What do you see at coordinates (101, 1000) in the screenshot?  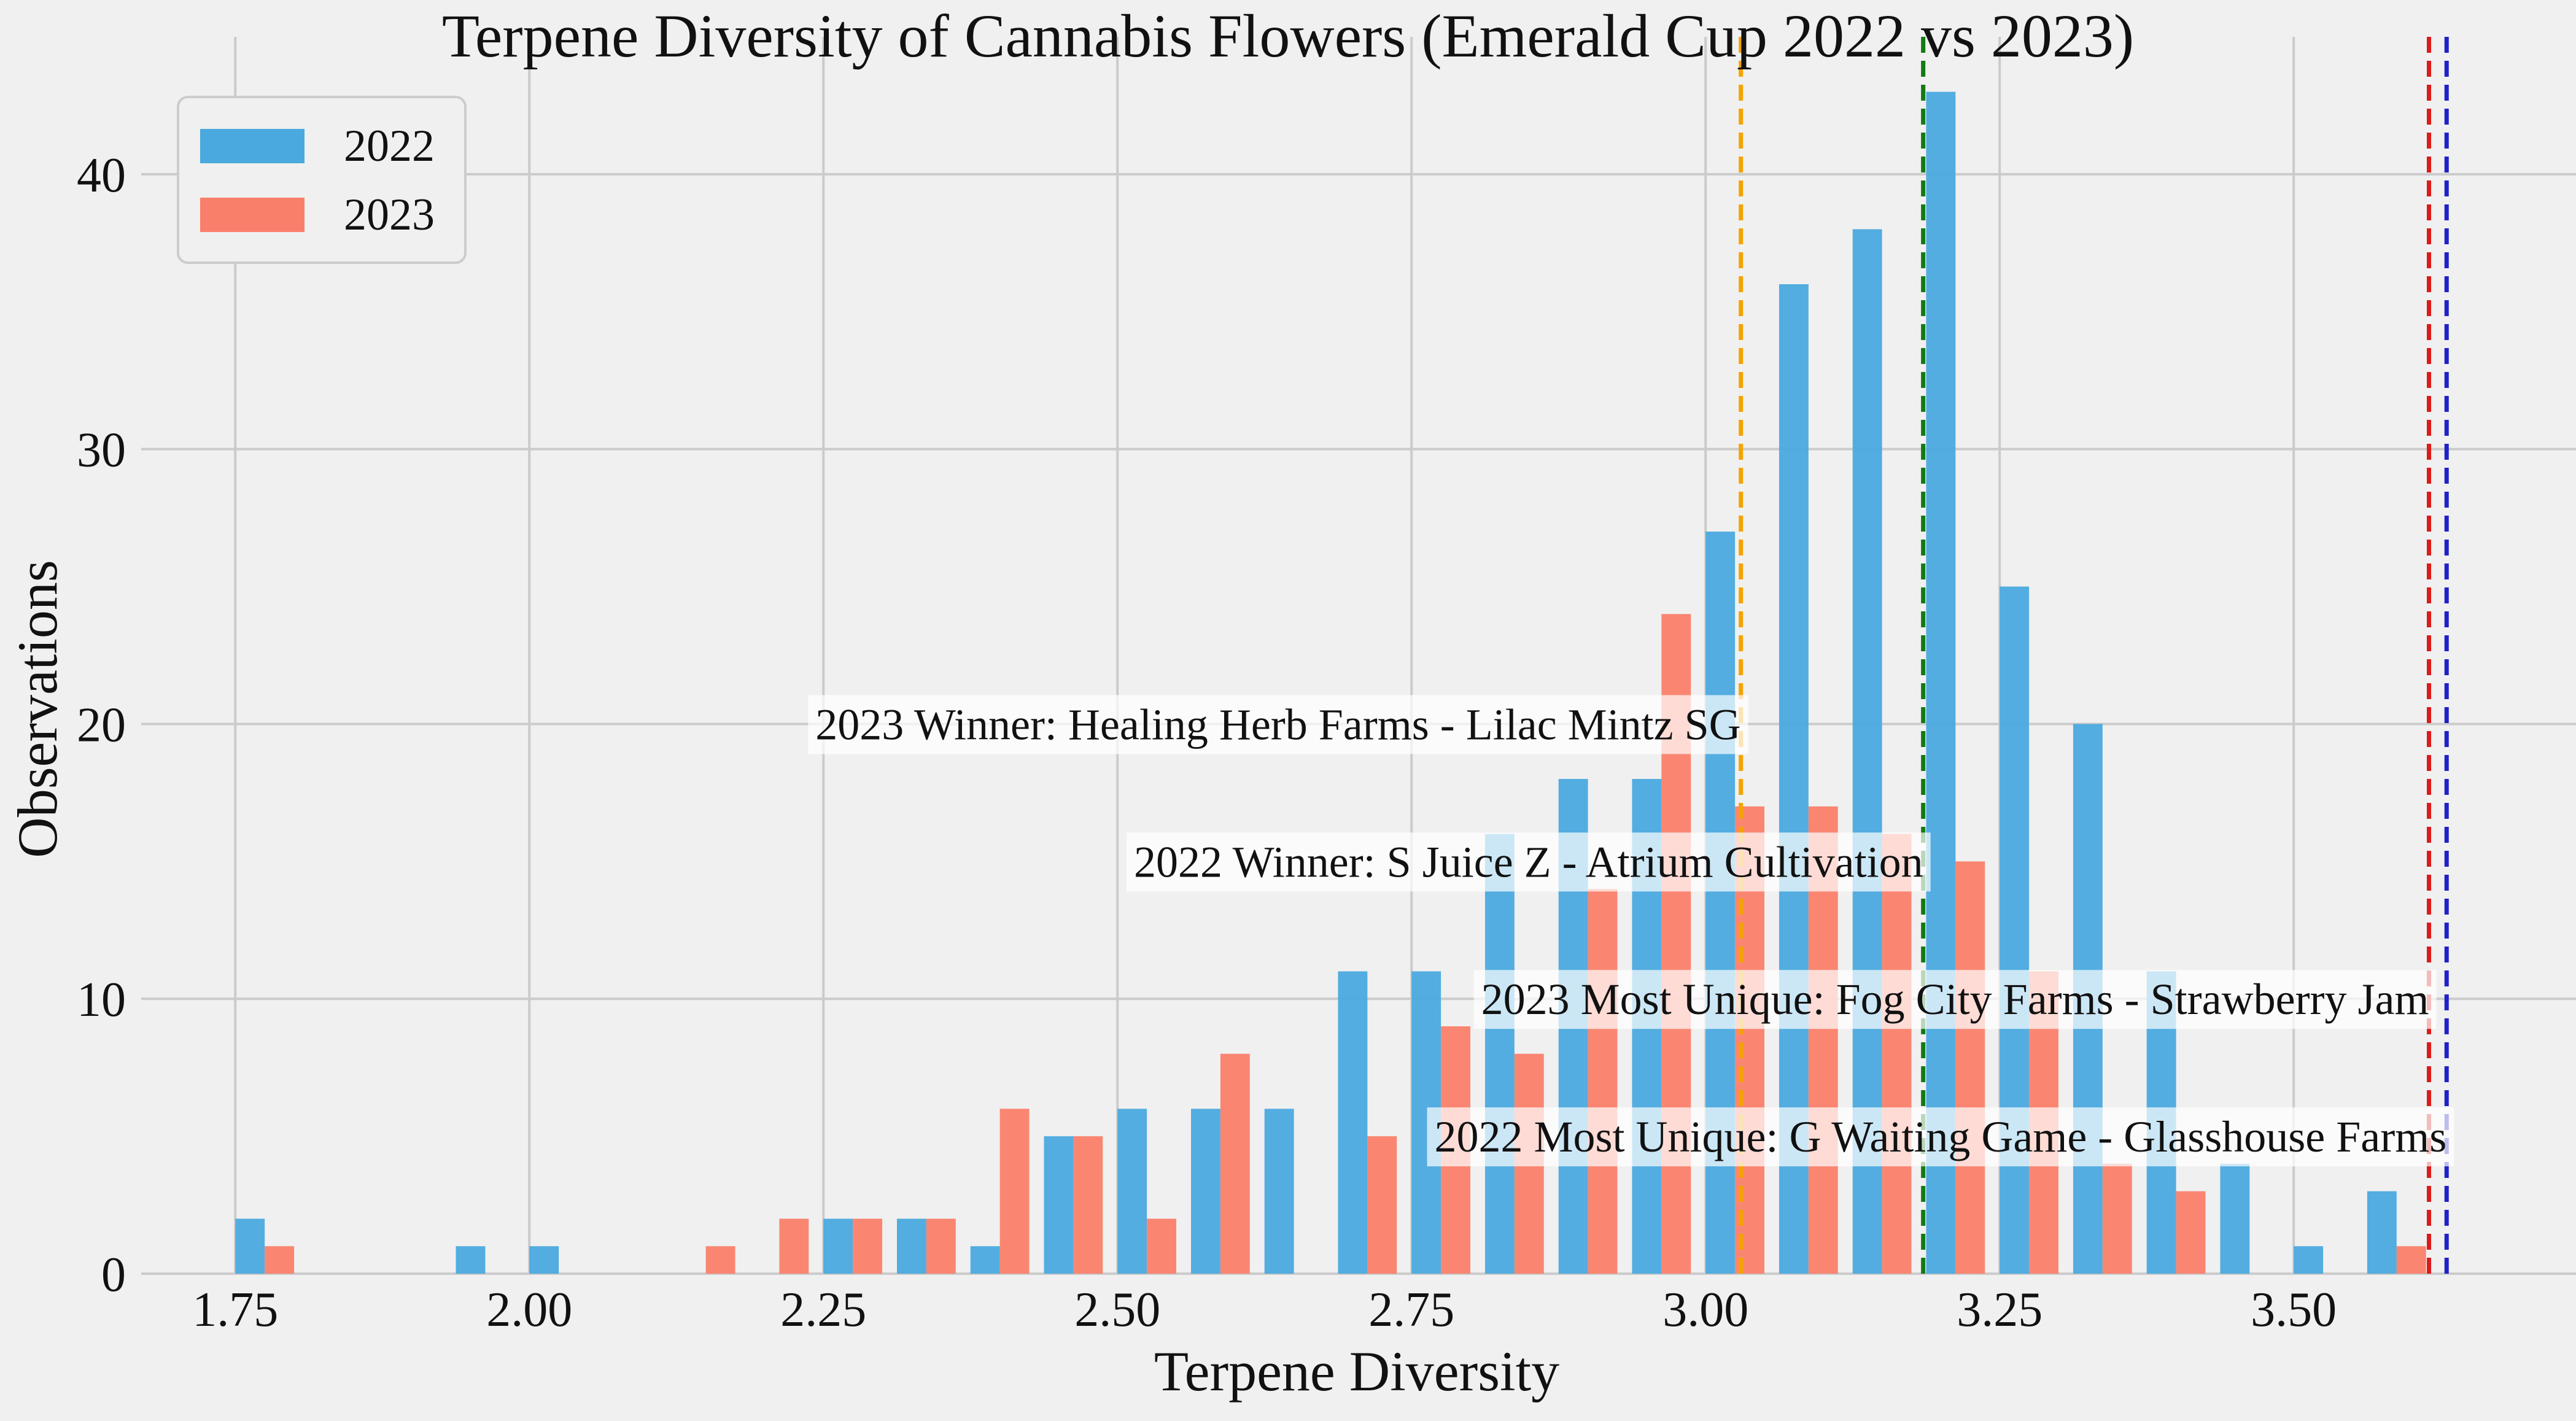 I see `y-tick-label: 10` at bounding box center [101, 1000].